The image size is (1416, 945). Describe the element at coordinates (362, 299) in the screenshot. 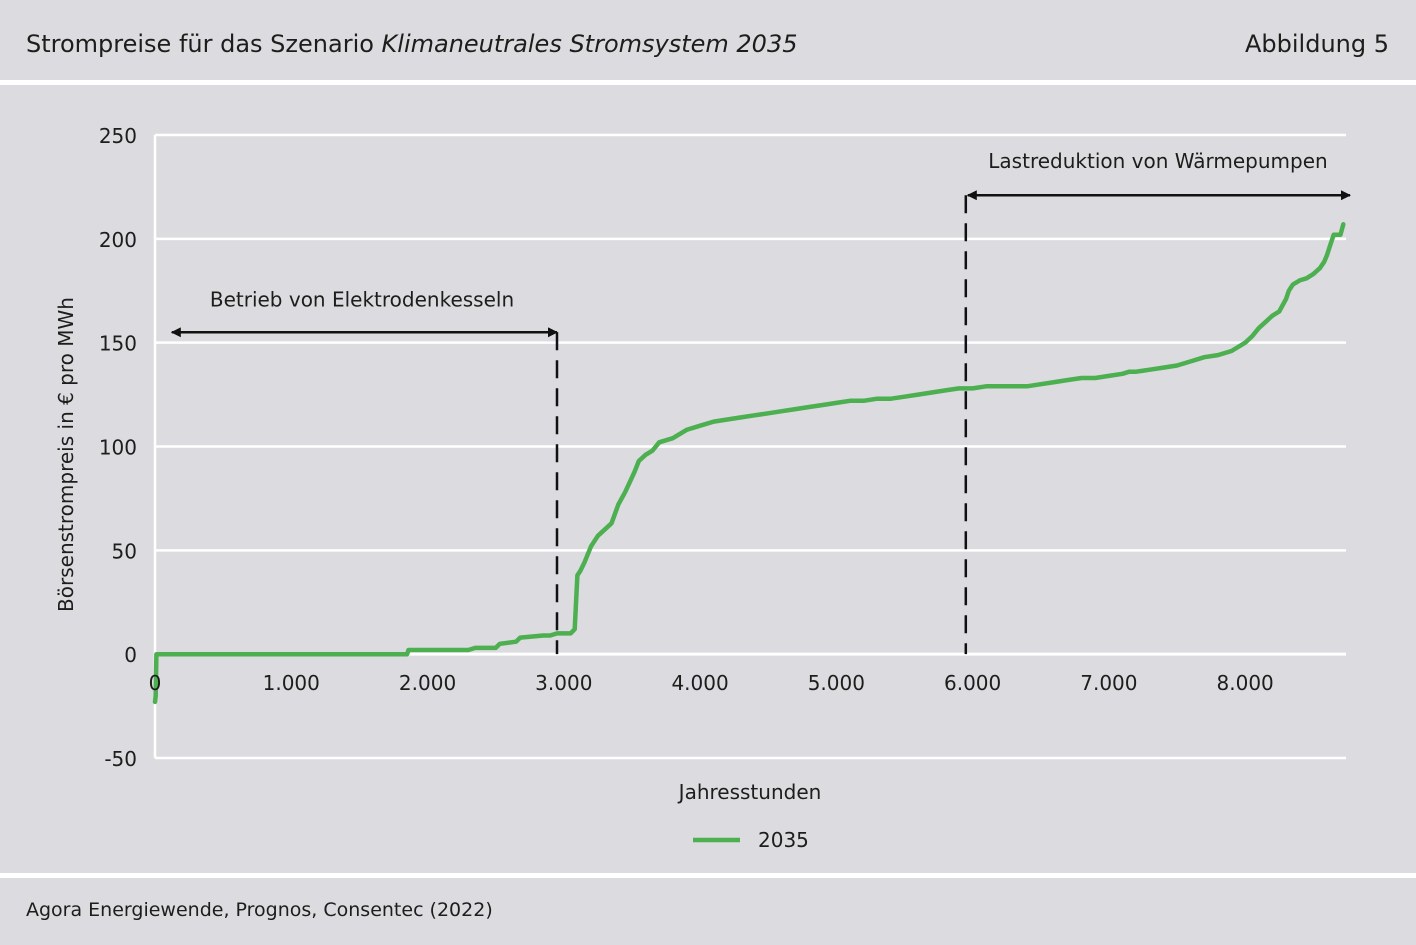

I see `annotation-label: Betrieb von Elektrodenkesseln` at that location.